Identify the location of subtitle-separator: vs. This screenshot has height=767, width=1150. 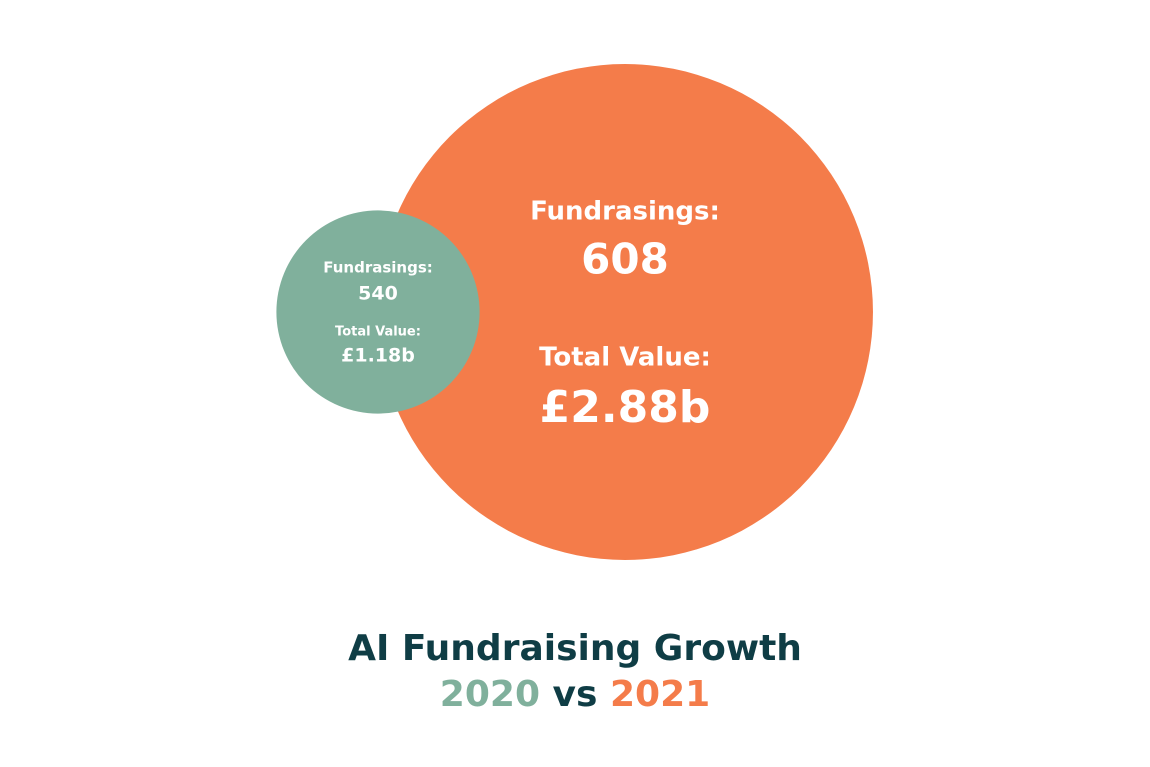
(575, 694).